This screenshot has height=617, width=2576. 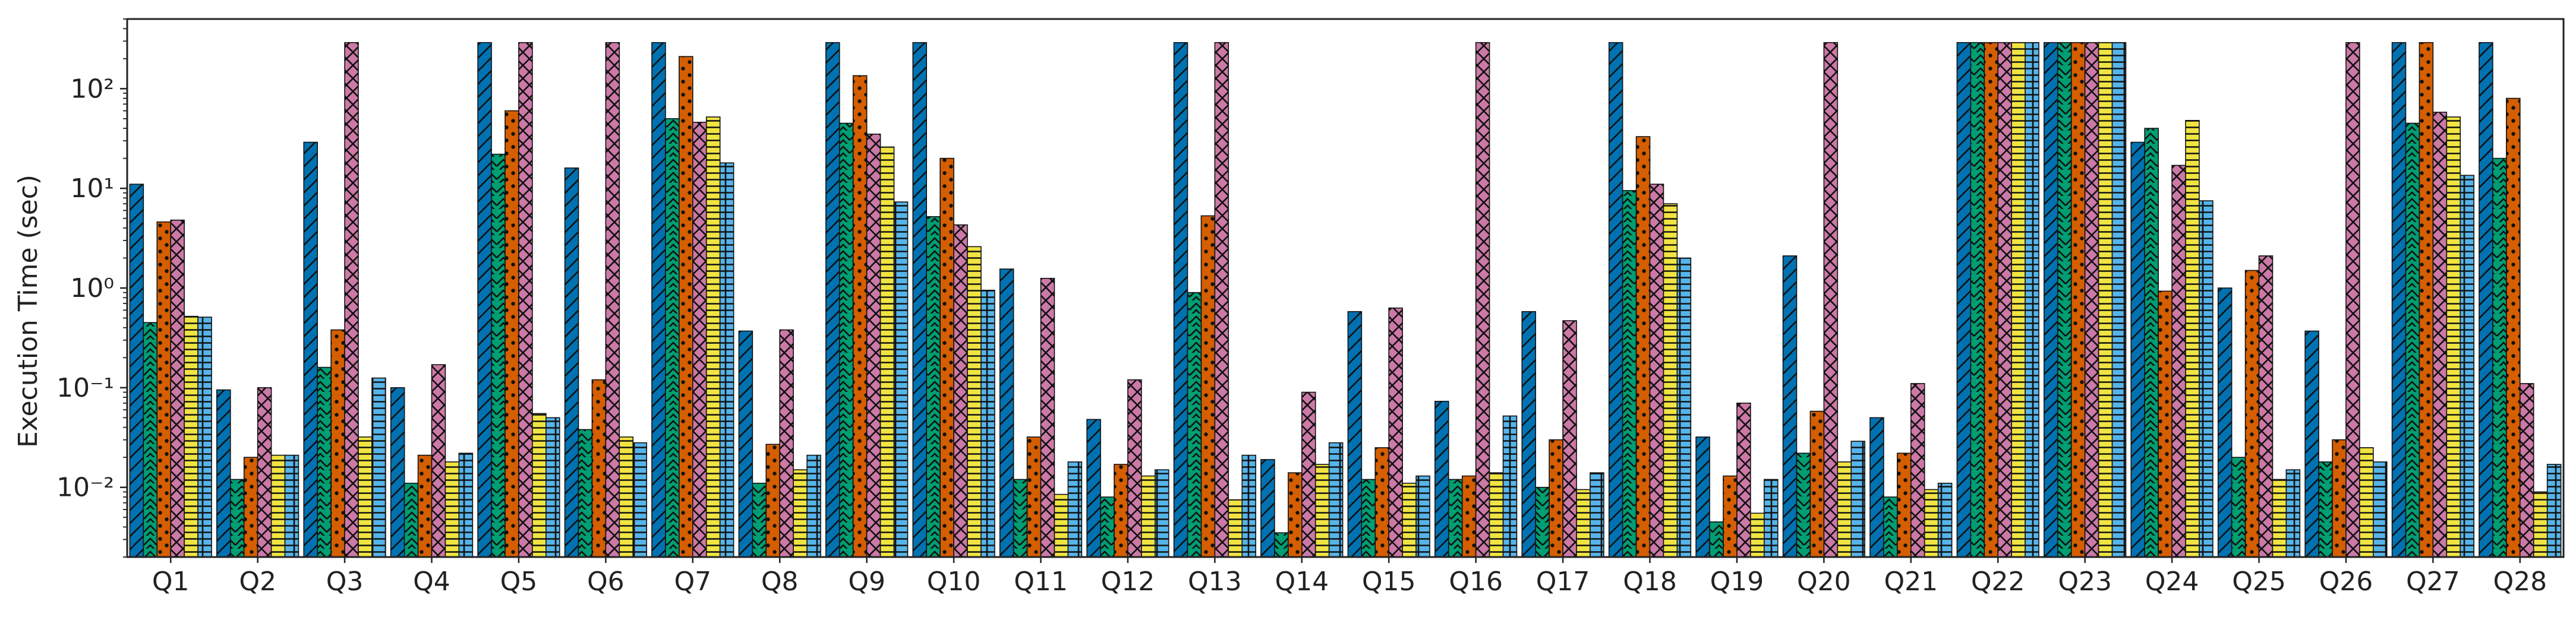 I want to click on x-tick-label-q20: Q20, so click(x=1824, y=582).